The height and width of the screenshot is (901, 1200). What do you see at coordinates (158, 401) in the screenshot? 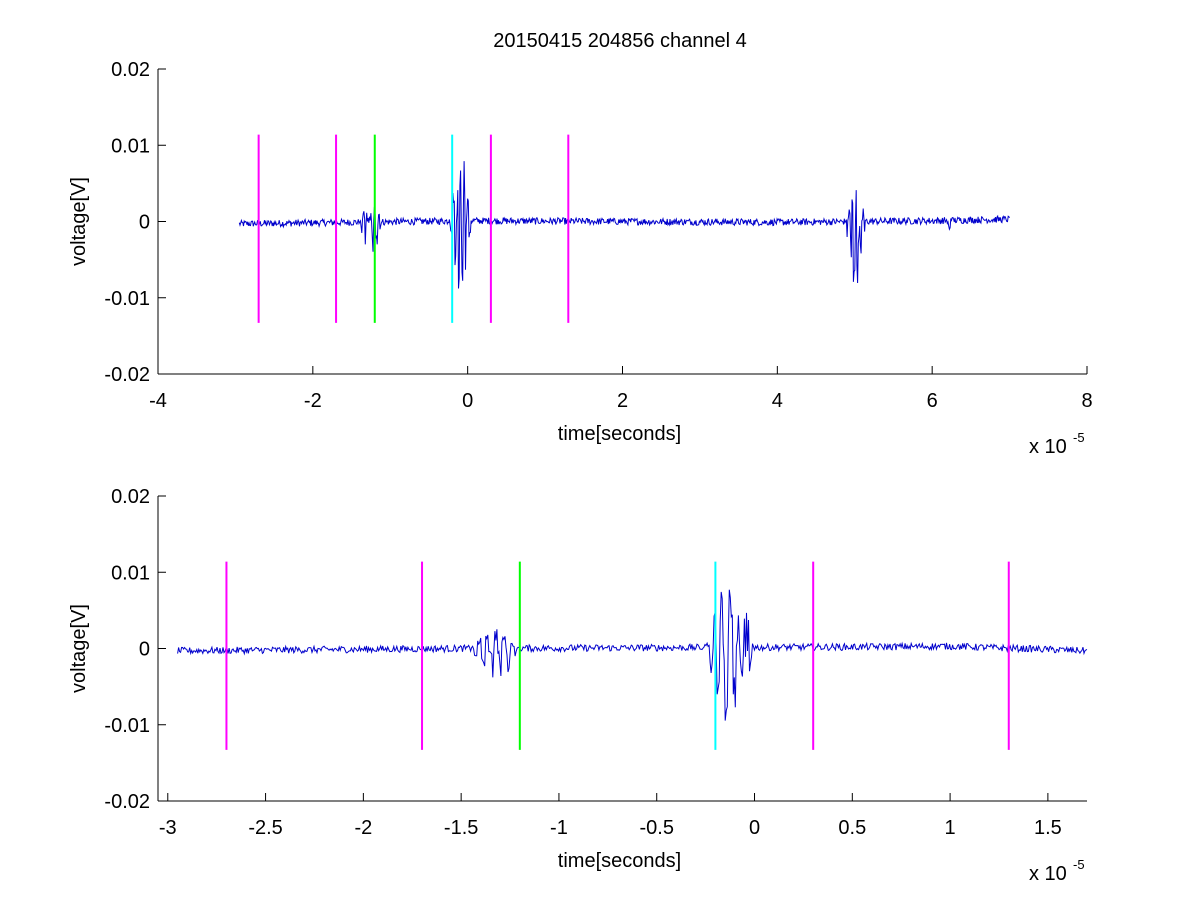
I see `x-tick-label: -4` at bounding box center [158, 401].